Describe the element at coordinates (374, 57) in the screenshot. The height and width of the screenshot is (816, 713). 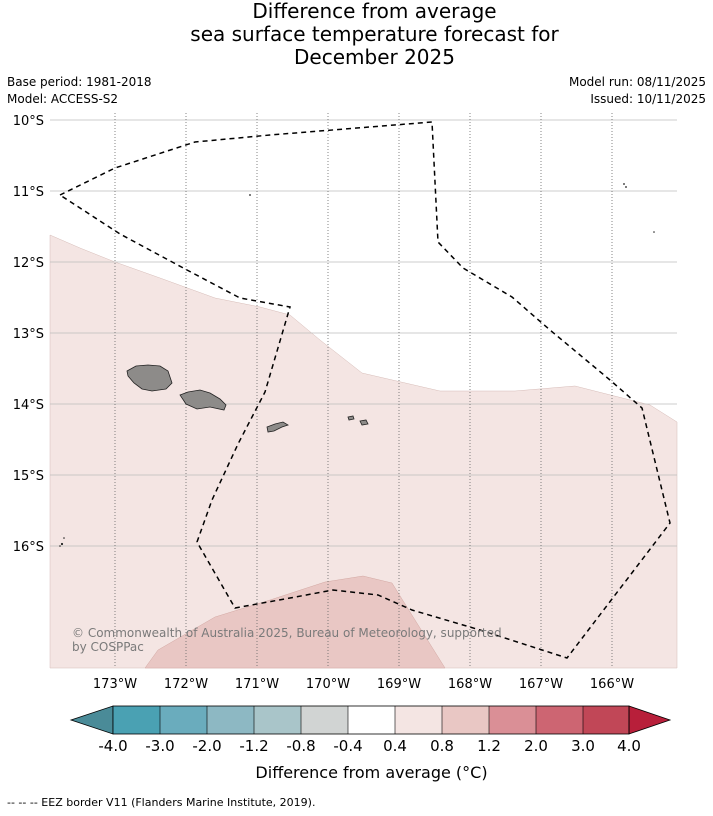
I see `title-line-3: December 2025` at that location.